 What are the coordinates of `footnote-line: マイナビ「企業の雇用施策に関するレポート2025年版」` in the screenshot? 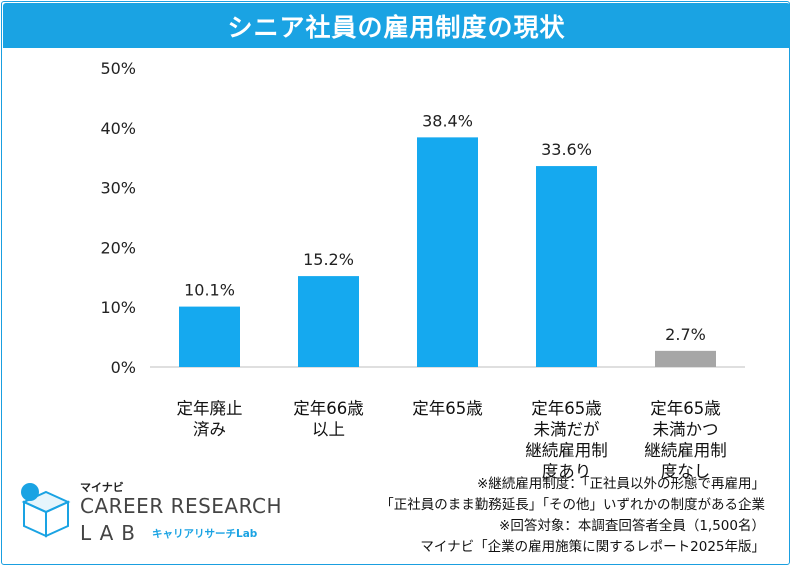 It's located at (592, 547).